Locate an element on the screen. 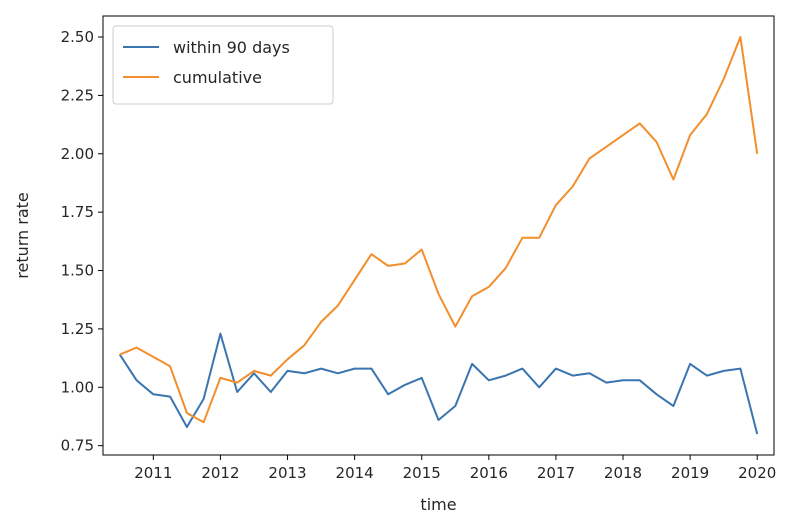  x-tick-label: 2012 is located at coordinates (220, 473).